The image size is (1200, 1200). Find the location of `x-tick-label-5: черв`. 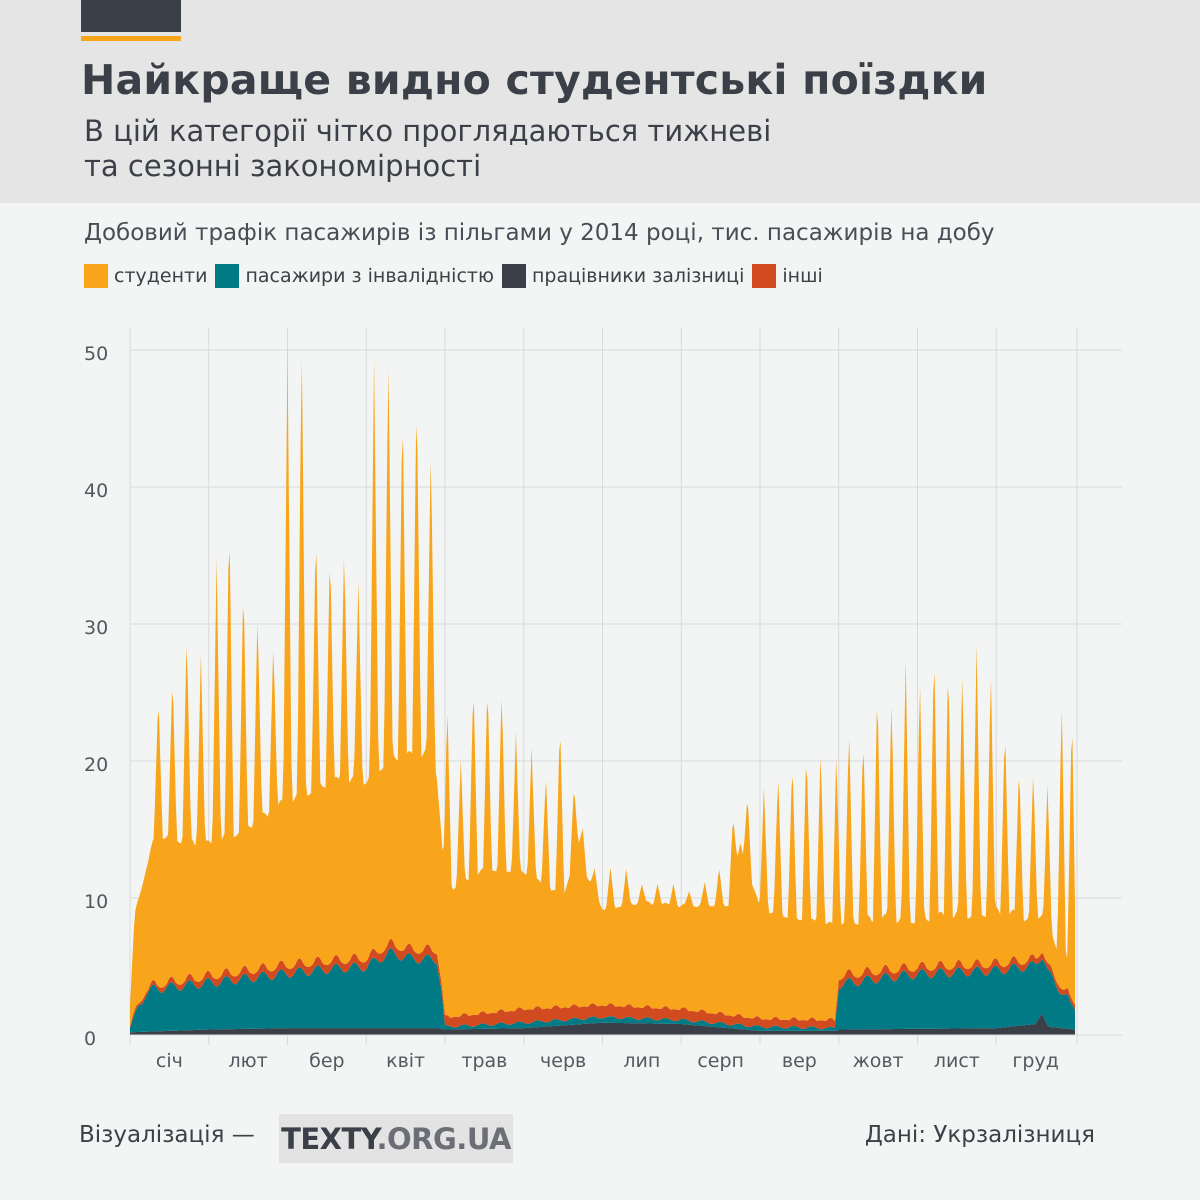

x-tick-label-5: черв is located at coordinates (563, 1061).